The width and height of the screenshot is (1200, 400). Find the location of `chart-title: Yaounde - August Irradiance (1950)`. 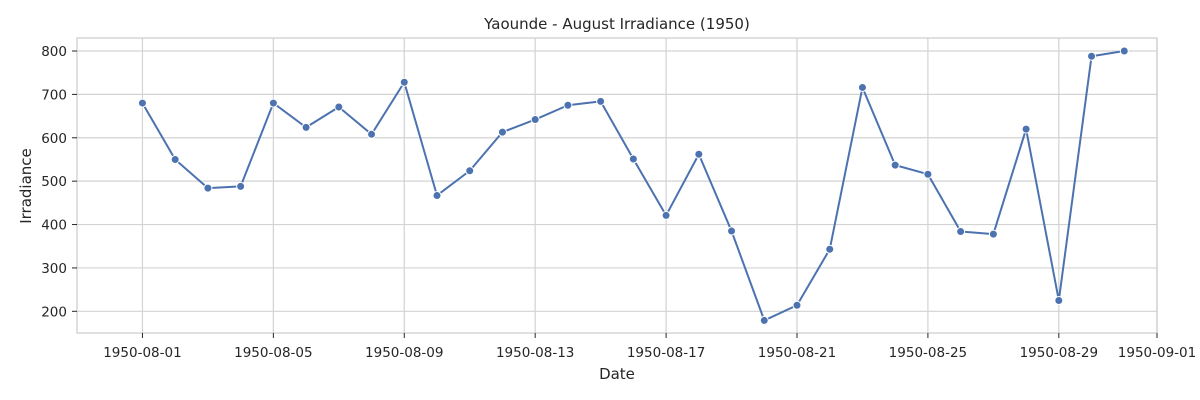

chart-title: Yaounde - August Irradiance (1950) is located at coordinates (616, 24).